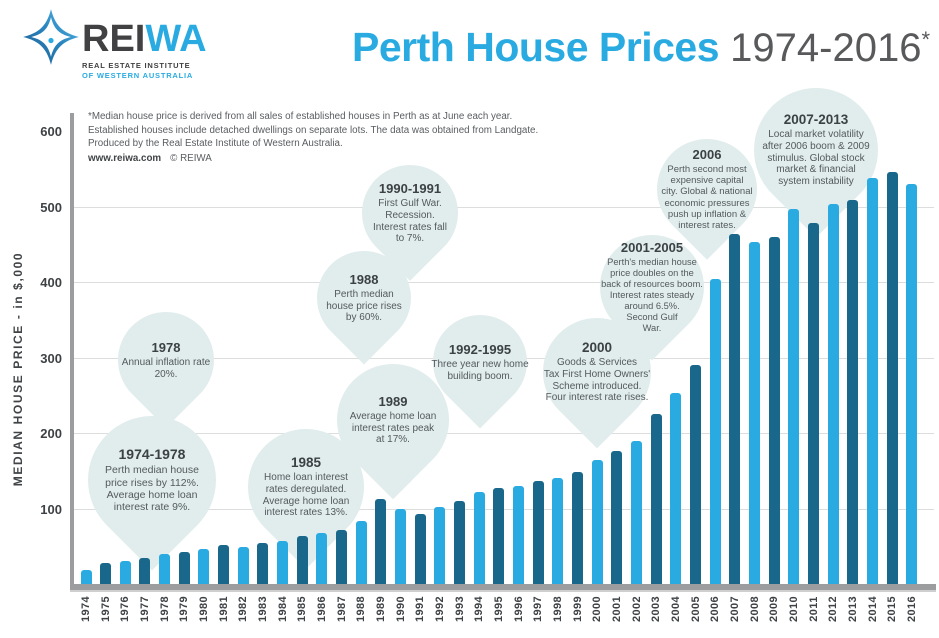 Image resolution: width=939 pixels, height=638 pixels. I want to click on x-axis-label-1995: 1995, so click(498, 609).